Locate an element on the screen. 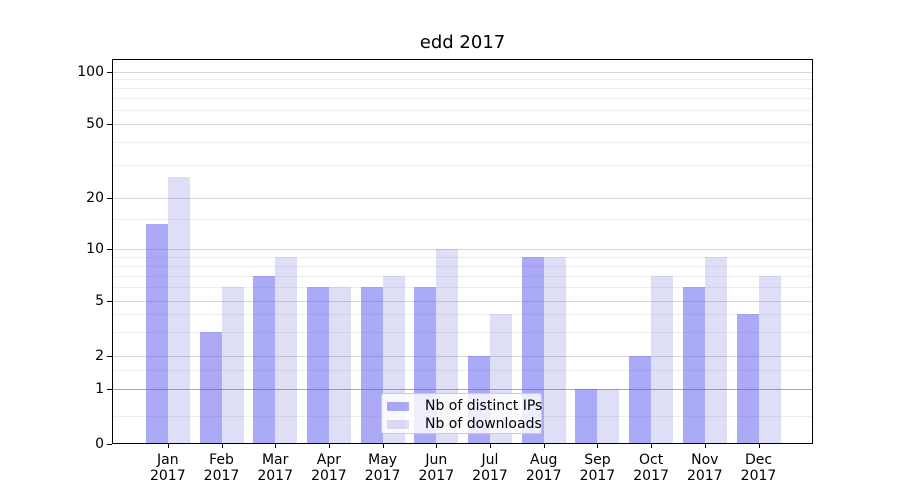 Image resolution: width=900 pixels, height=500 pixels. x-tick-label: Oct 2017 is located at coordinates (651, 468).